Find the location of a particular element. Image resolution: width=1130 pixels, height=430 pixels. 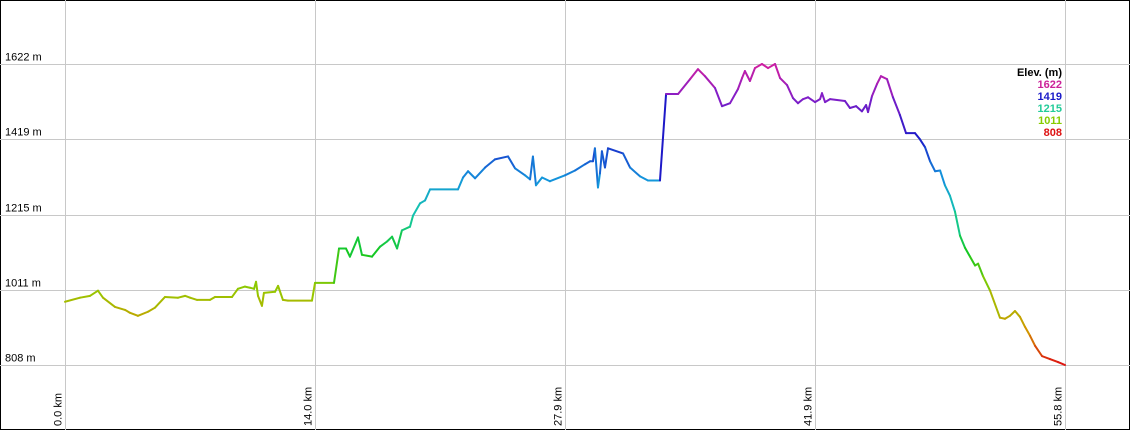

x-axis: 0.0 km 14.0 km 27.9 km 41.9 km 55.8 km is located at coordinates (559, 406).